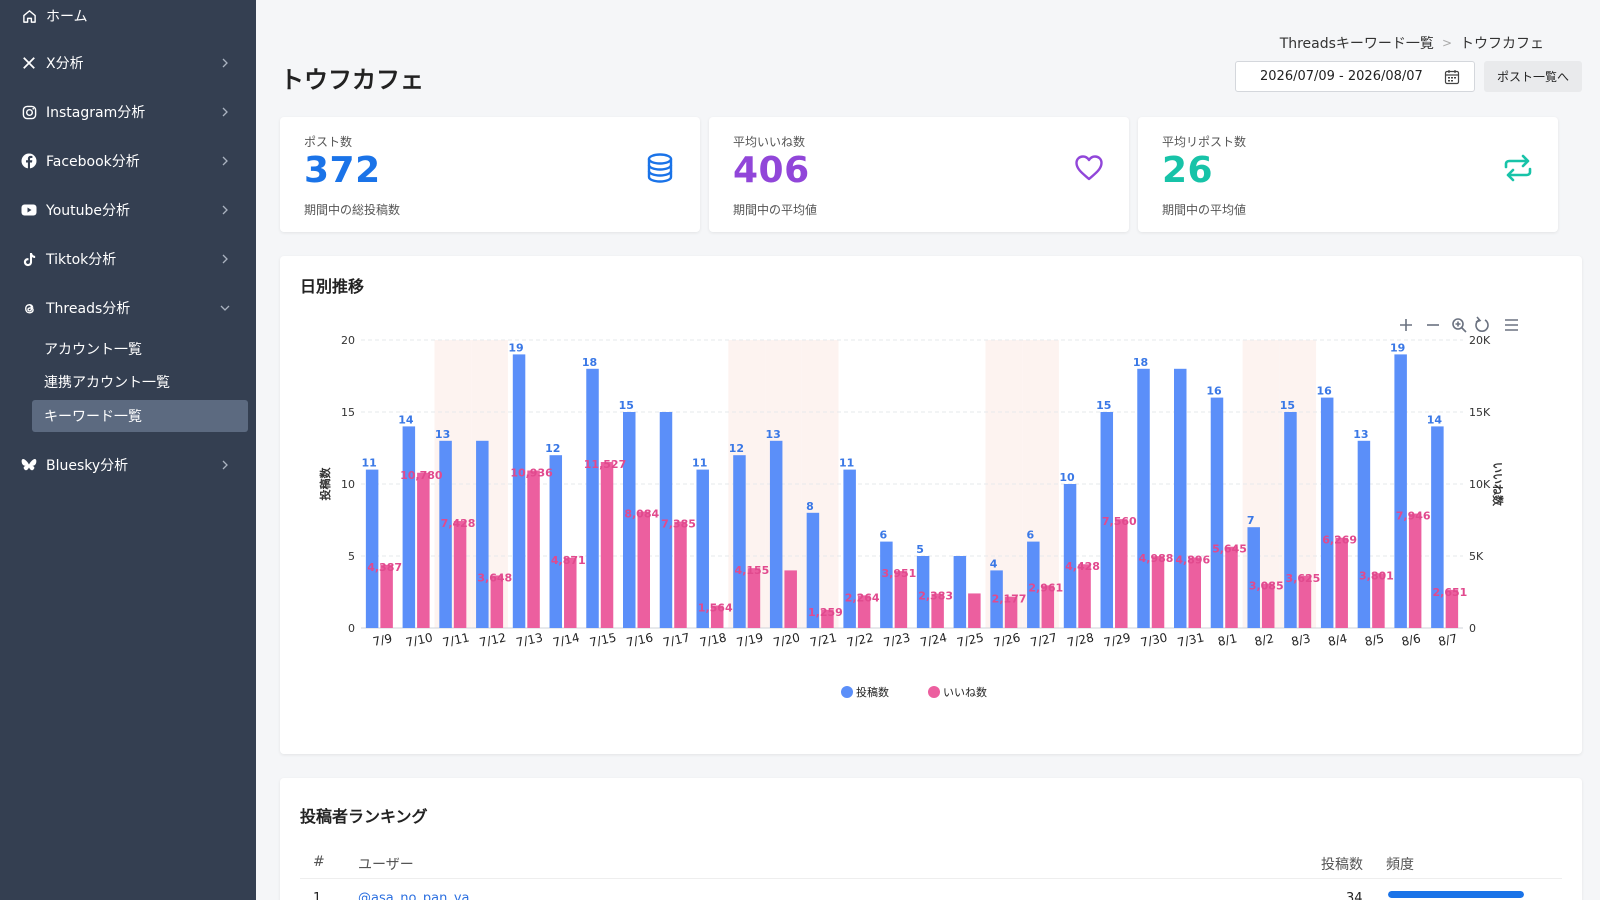  I want to click on x-tick-label: 7/16, so click(639, 639).